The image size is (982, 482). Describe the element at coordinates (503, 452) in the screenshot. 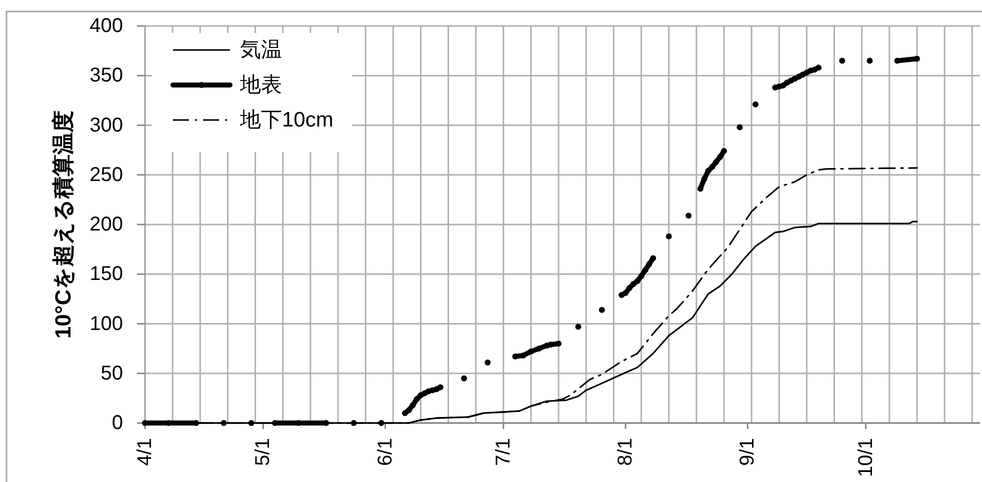

I see `x-tick-label: 7/1` at that location.